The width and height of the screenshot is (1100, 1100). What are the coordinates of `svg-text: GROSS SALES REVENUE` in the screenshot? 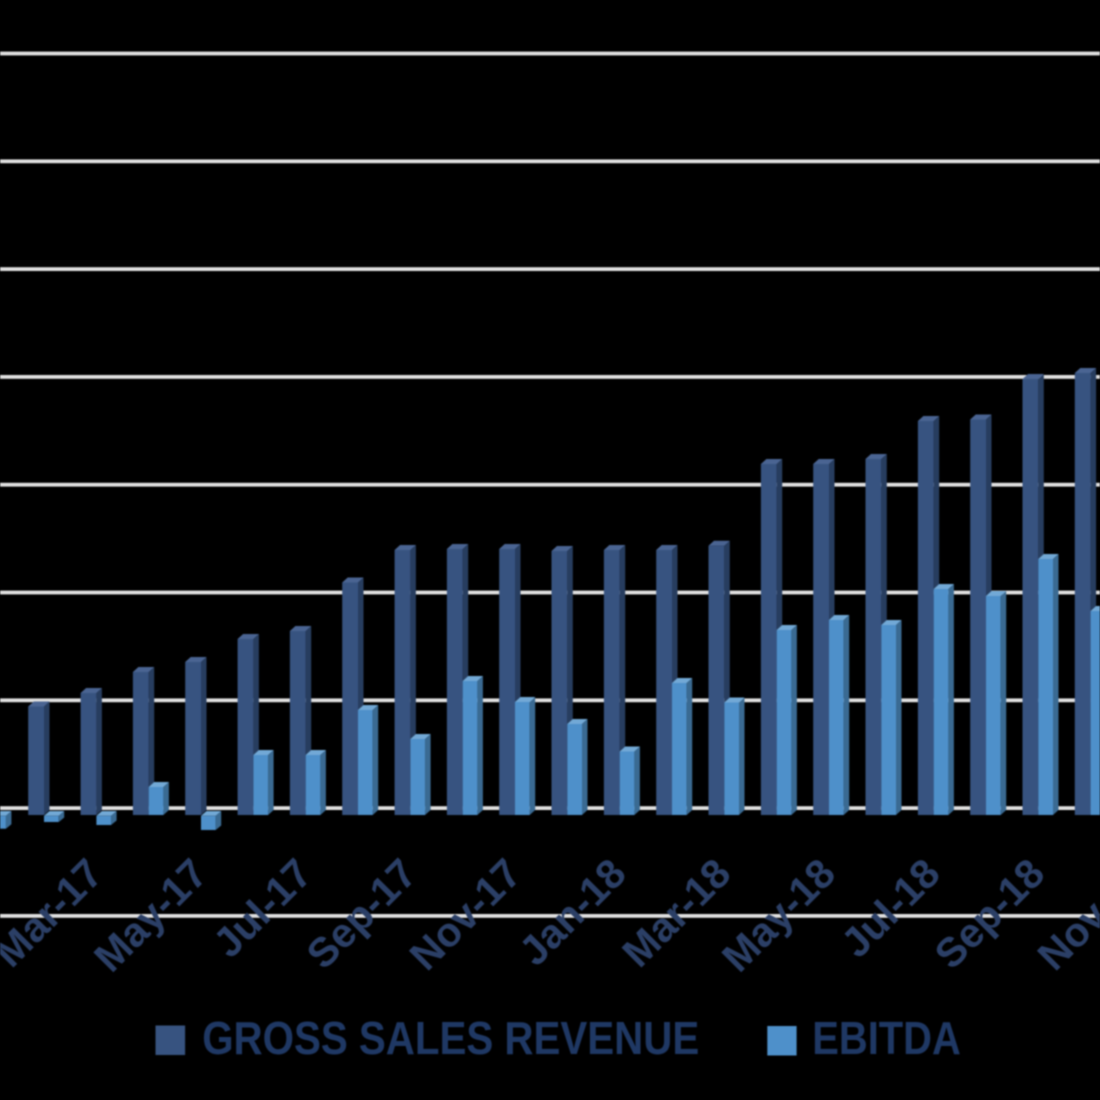 It's located at (450, 1038).